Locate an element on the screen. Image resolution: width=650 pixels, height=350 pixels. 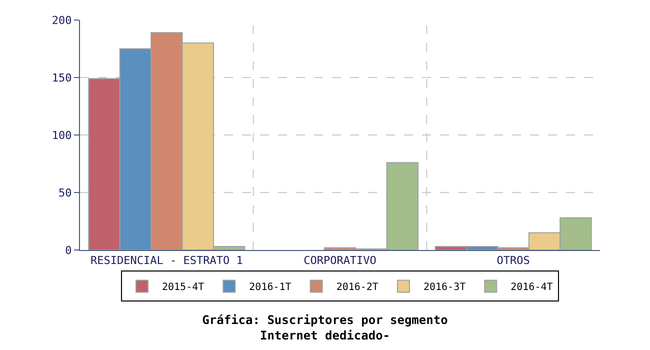
y-tick-label: 100 is located at coordinates (62, 135).